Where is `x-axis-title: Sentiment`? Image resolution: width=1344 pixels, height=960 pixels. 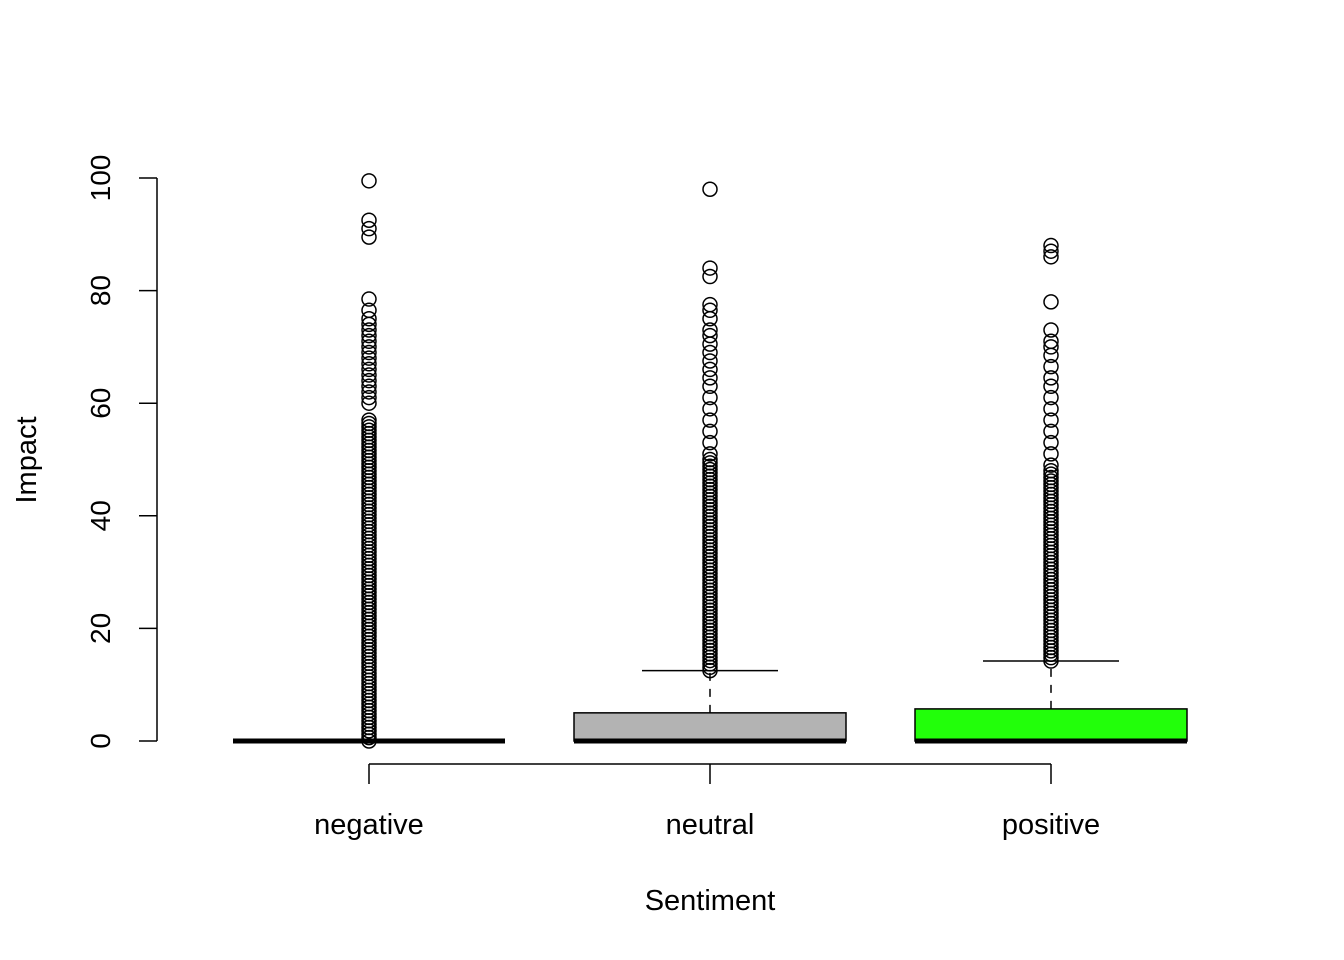 x-axis-title: Sentiment is located at coordinates (710, 901).